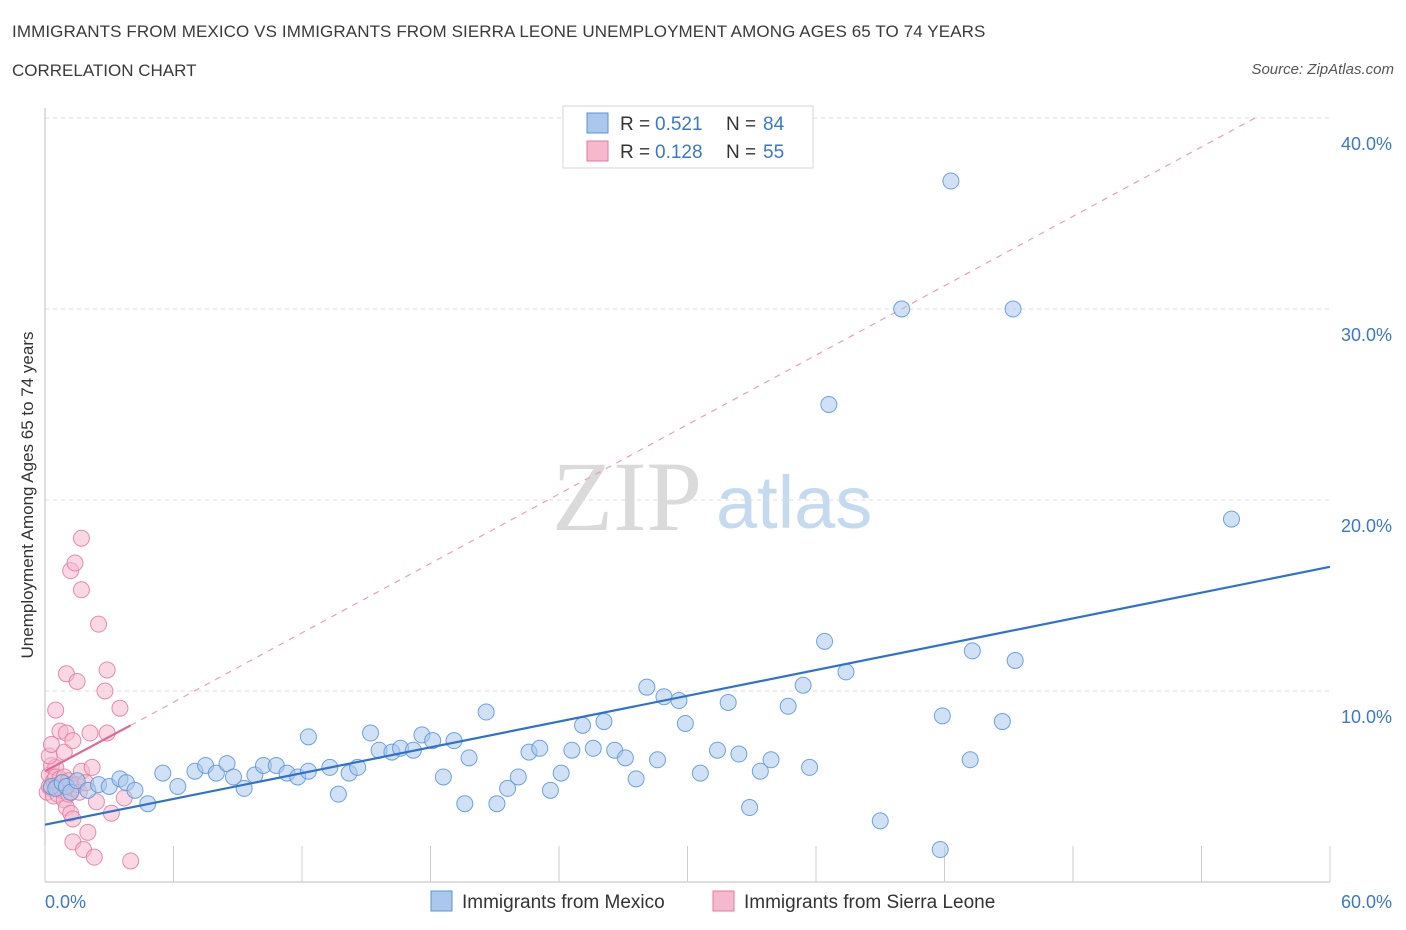 This screenshot has height=930, width=1406. I want to click on legend-r-label-mexico: R =, so click(635, 124).